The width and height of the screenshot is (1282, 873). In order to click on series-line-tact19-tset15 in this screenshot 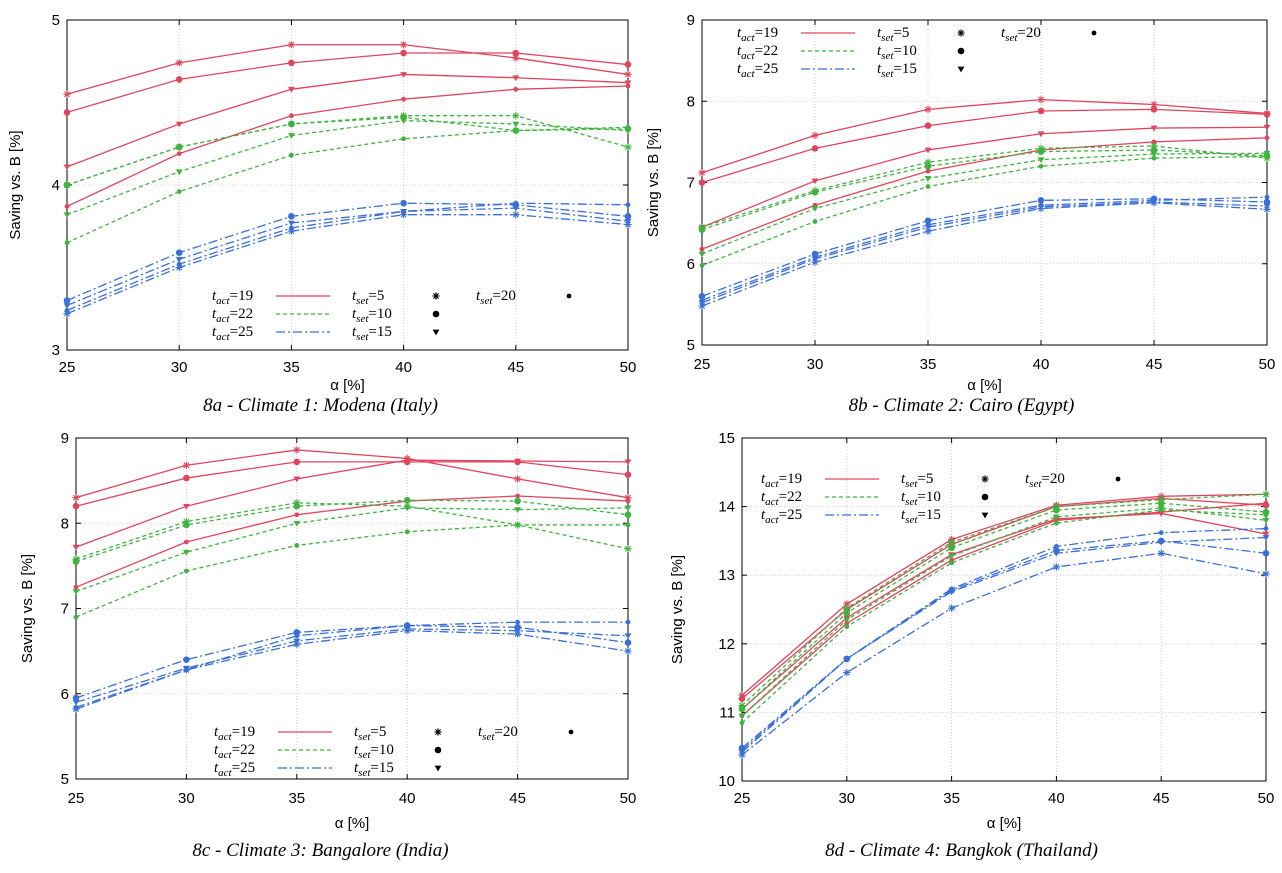, I will do `click(347, 120)`.